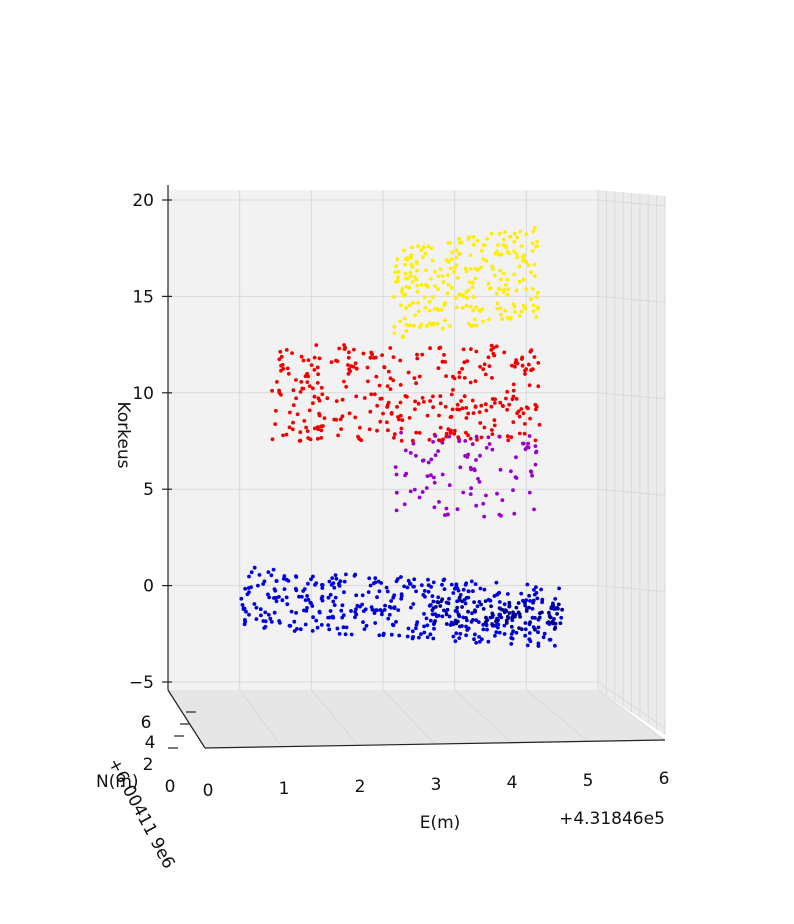 This screenshot has height=924, width=794. I want to click on x-tick-label: 2, so click(360, 787).